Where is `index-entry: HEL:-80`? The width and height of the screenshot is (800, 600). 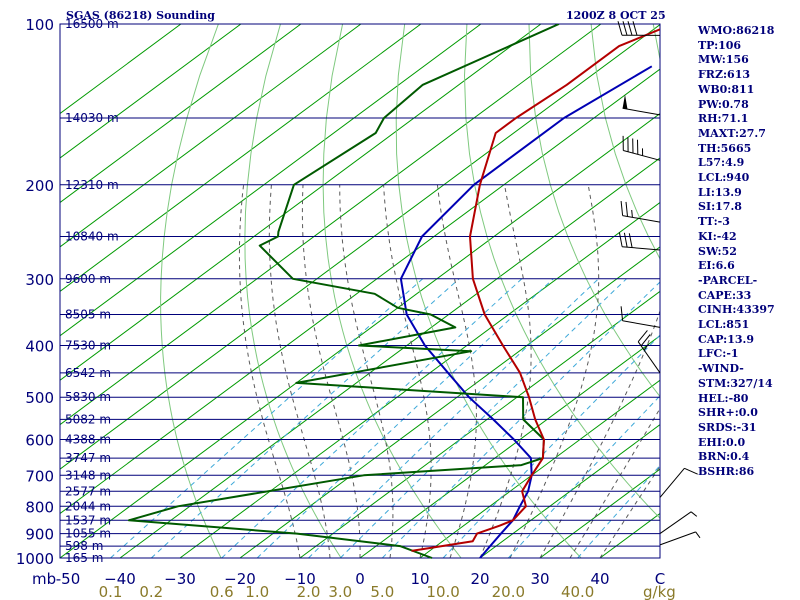 index-entry: HEL:-80 is located at coordinates (723, 398).